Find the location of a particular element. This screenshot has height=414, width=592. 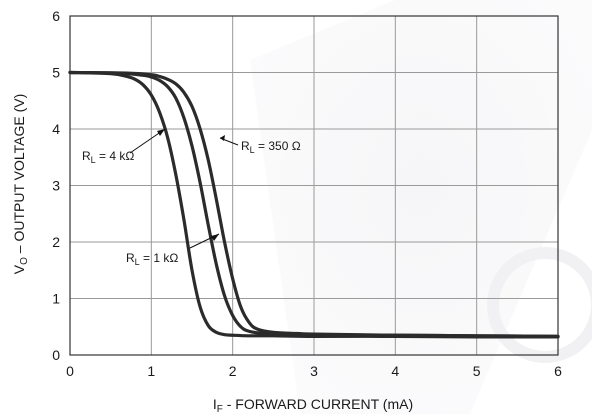

y-tick-label: 5 is located at coordinates (56, 73).